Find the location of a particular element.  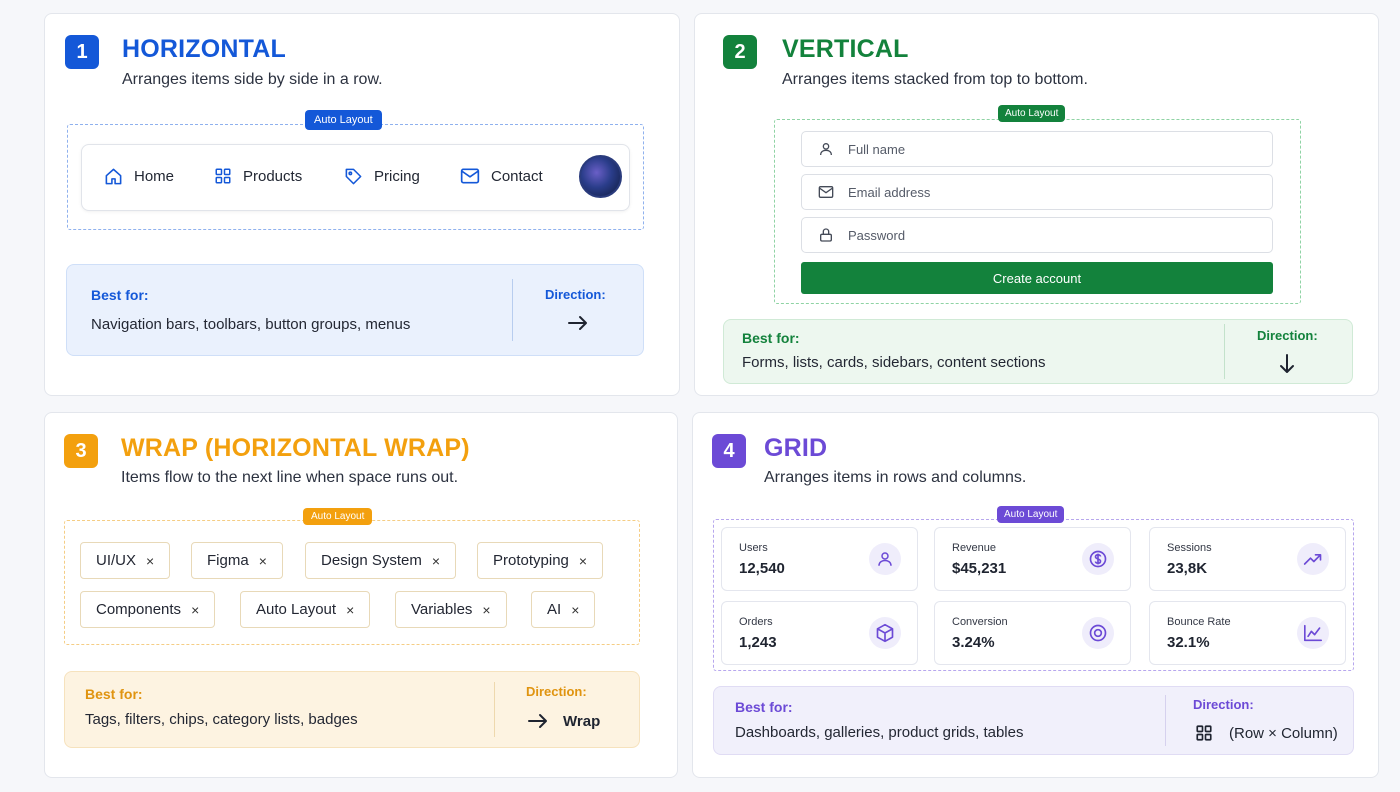

dollar-icon is located at coordinates (1098, 559).